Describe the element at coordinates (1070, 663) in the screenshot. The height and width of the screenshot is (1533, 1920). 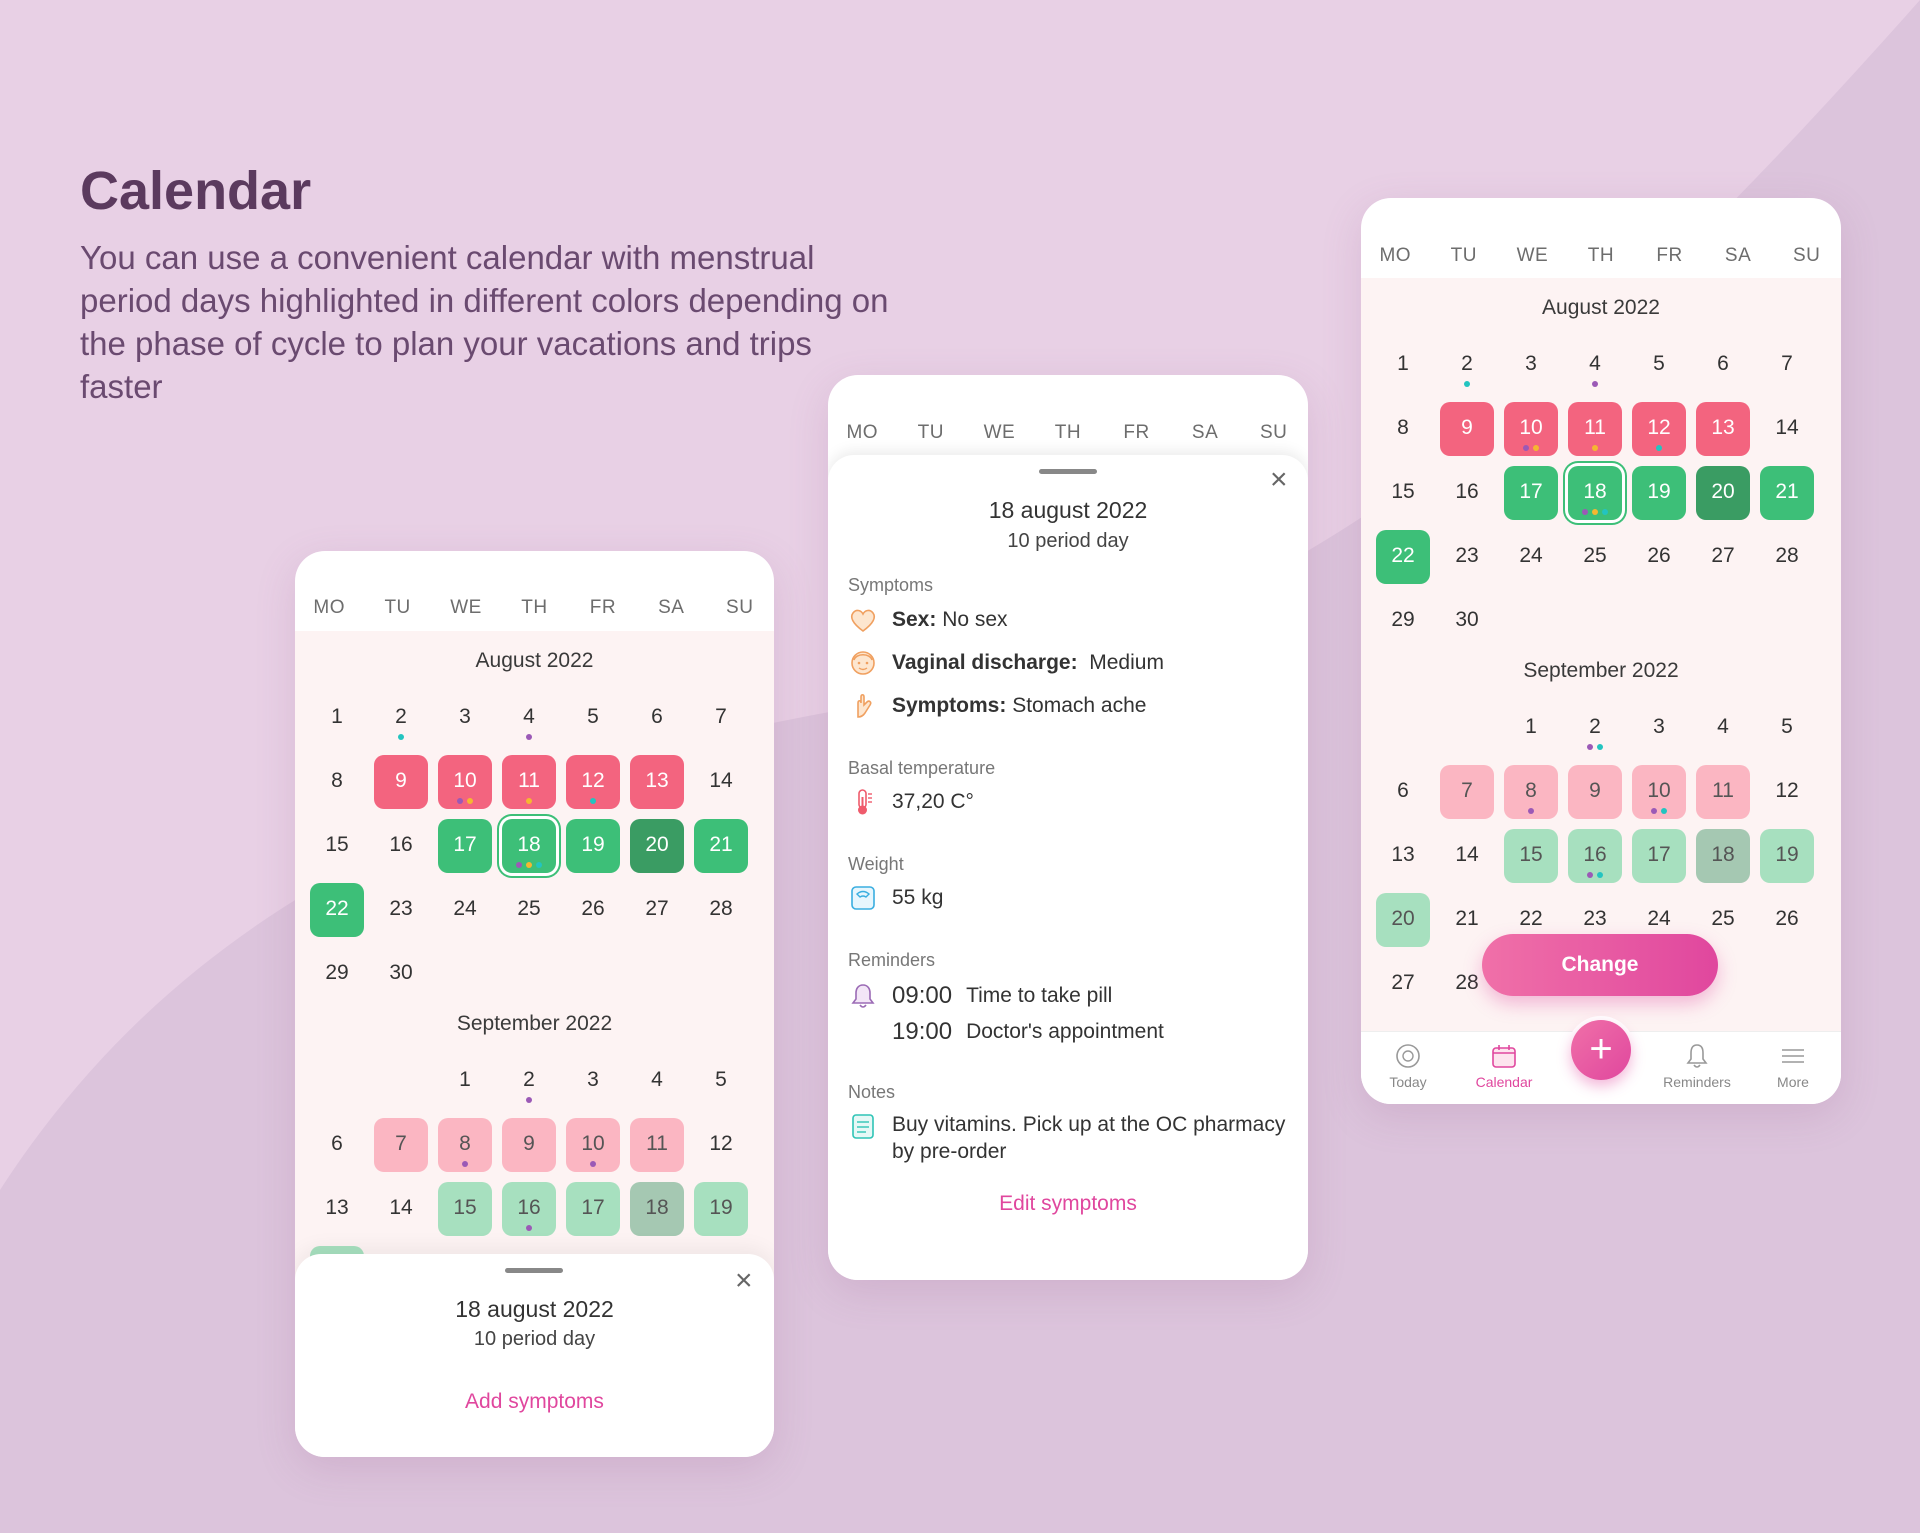
I see `discharge-row: Vaginal discharge: Medium` at that location.